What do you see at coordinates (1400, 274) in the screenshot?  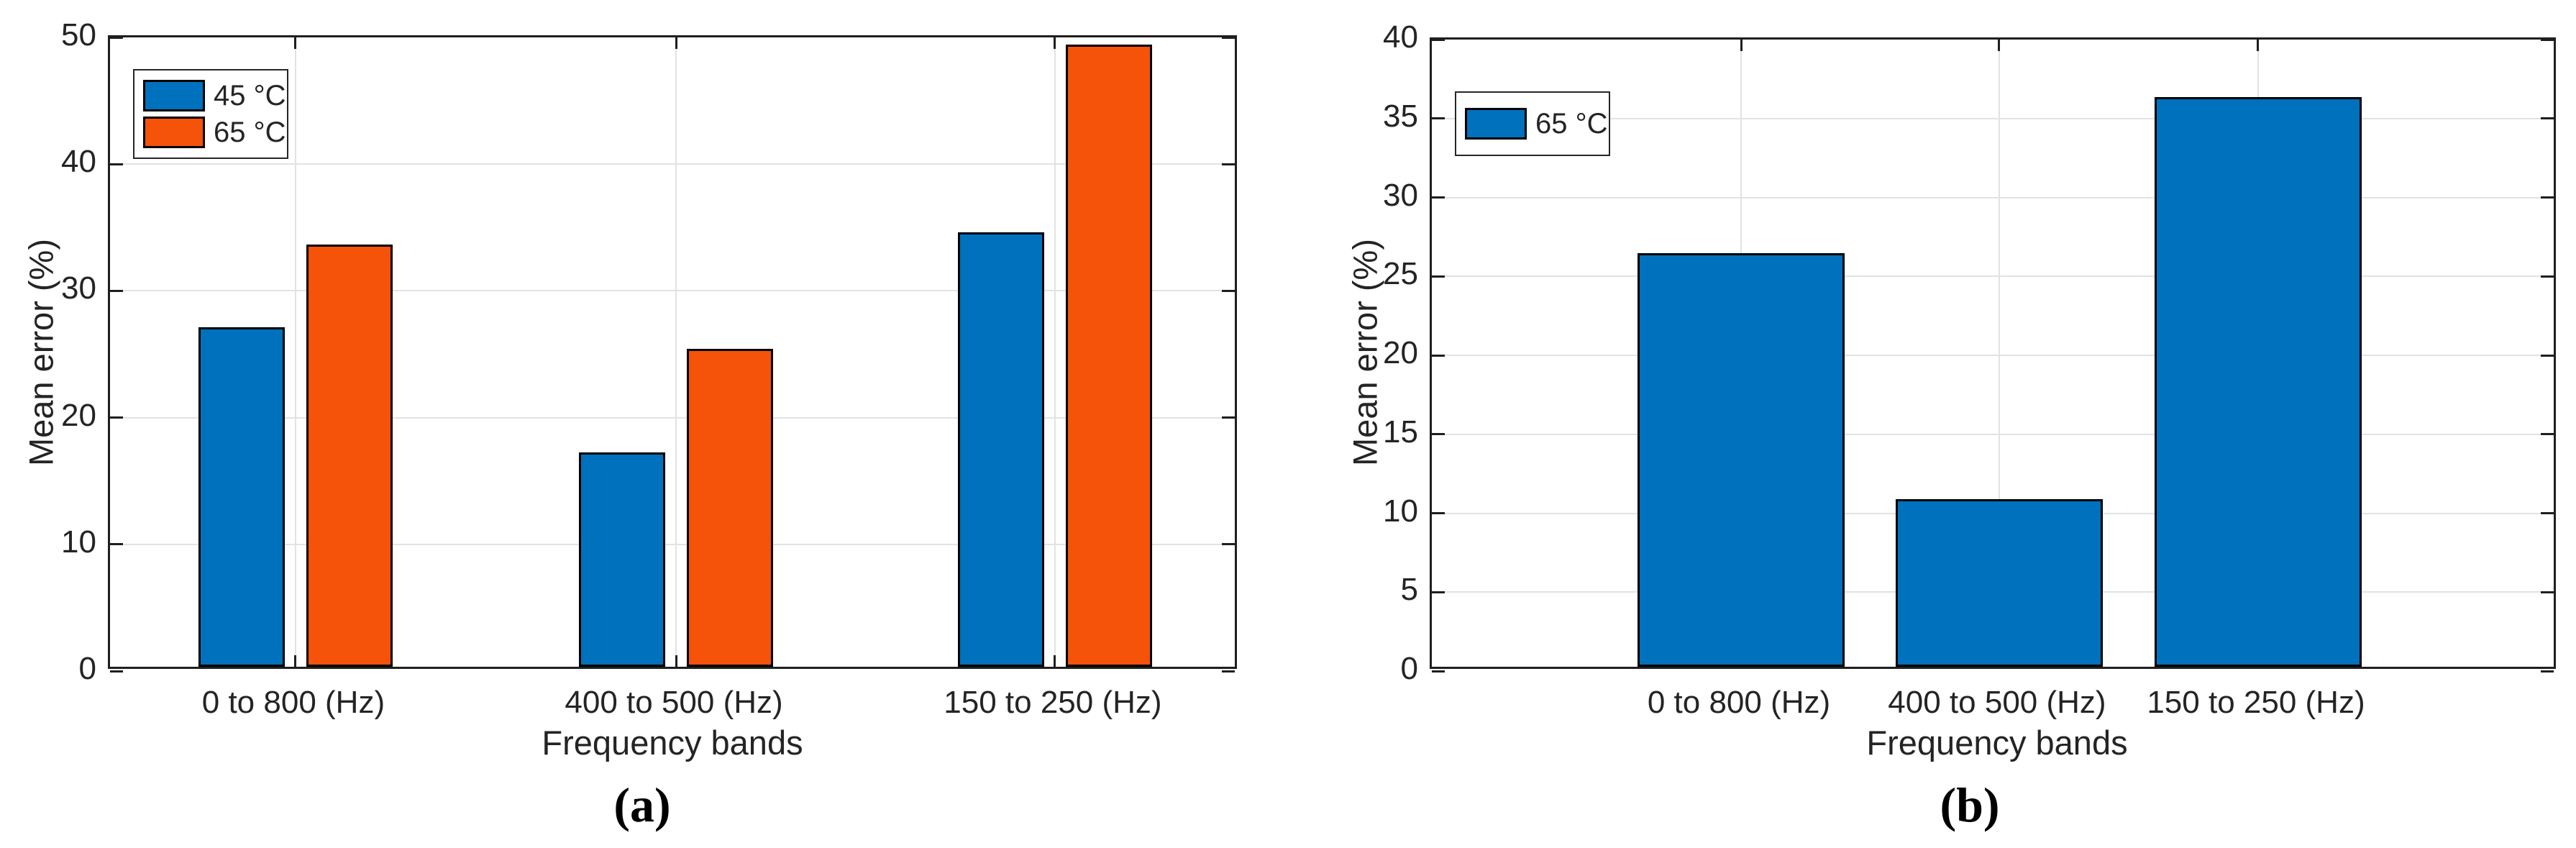 I see `y-tick-label-b-25: 25` at bounding box center [1400, 274].